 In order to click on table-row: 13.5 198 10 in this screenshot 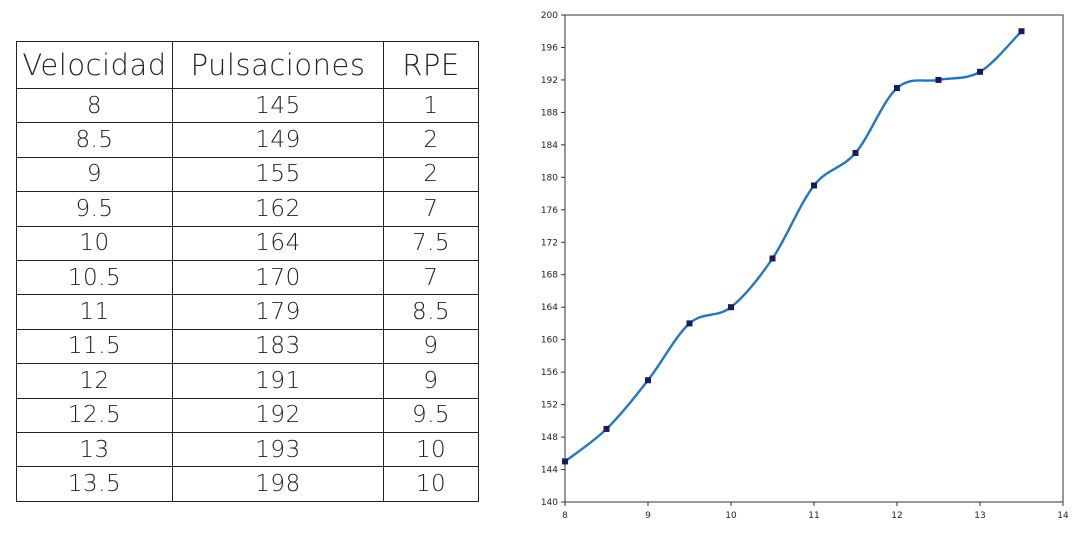, I will do `click(247, 484)`.